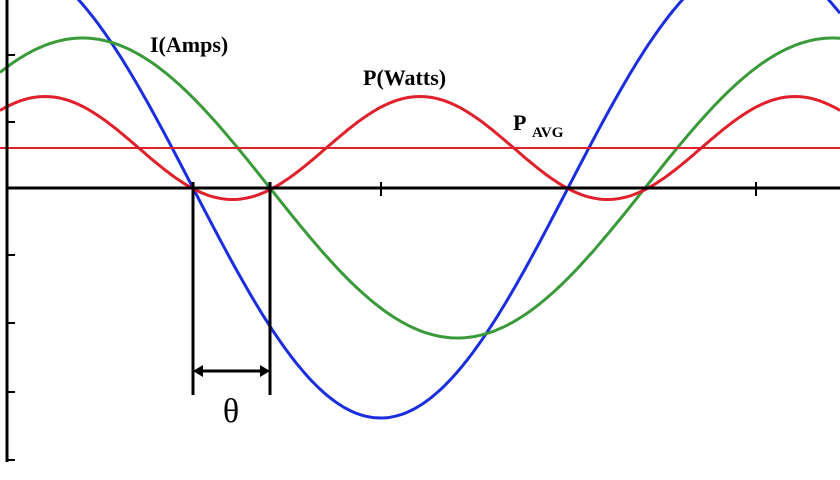  Describe the element at coordinates (404, 77) in the screenshot. I see `power-label: P(Watts)` at that location.